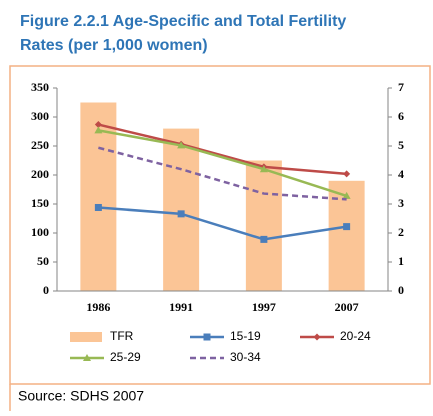 This screenshot has height=416, width=433. What do you see at coordinates (181, 307) in the screenshot?
I see `x-tick-label: 1991` at bounding box center [181, 307].